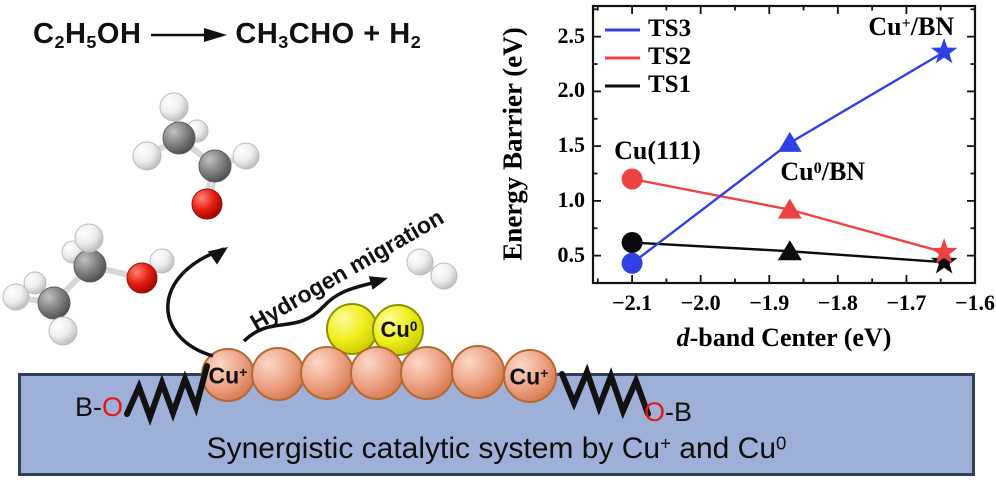 The width and height of the screenshot is (996, 484). What do you see at coordinates (670, 56) in the screenshot?
I see `legend-label-TS2: TS2` at bounding box center [670, 56].